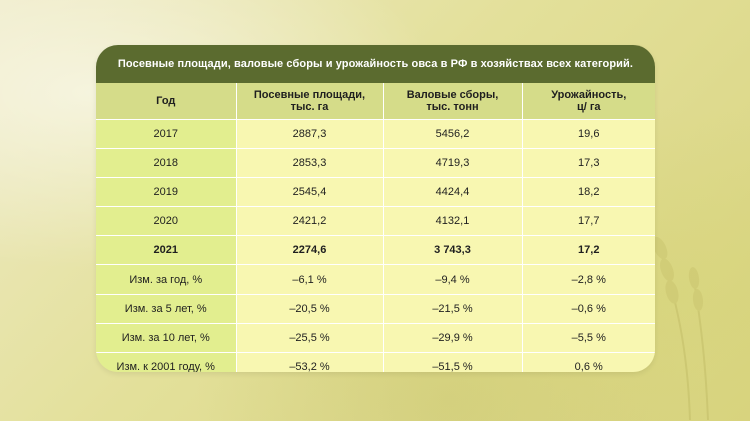  Describe the element at coordinates (310, 337) in the screenshot. I see `sown-area-cell: –25,5 %` at that location.